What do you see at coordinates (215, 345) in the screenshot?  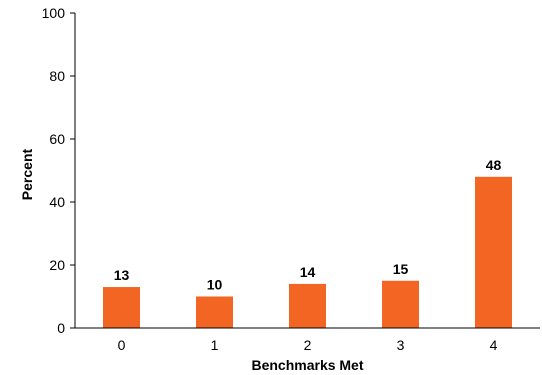 I see `x-tick-label: 1` at bounding box center [215, 345].